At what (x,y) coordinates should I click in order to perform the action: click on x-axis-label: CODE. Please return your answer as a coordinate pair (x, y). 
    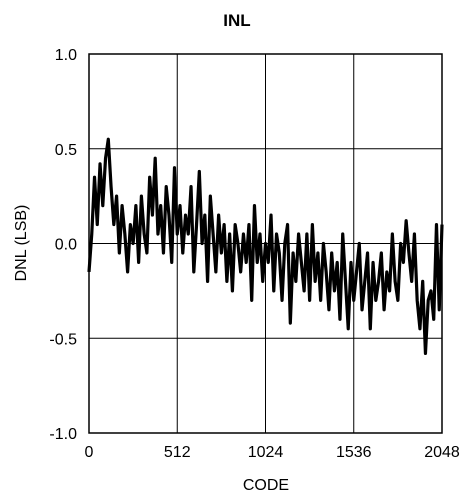
    Looking at the image, I should click on (266, 485).